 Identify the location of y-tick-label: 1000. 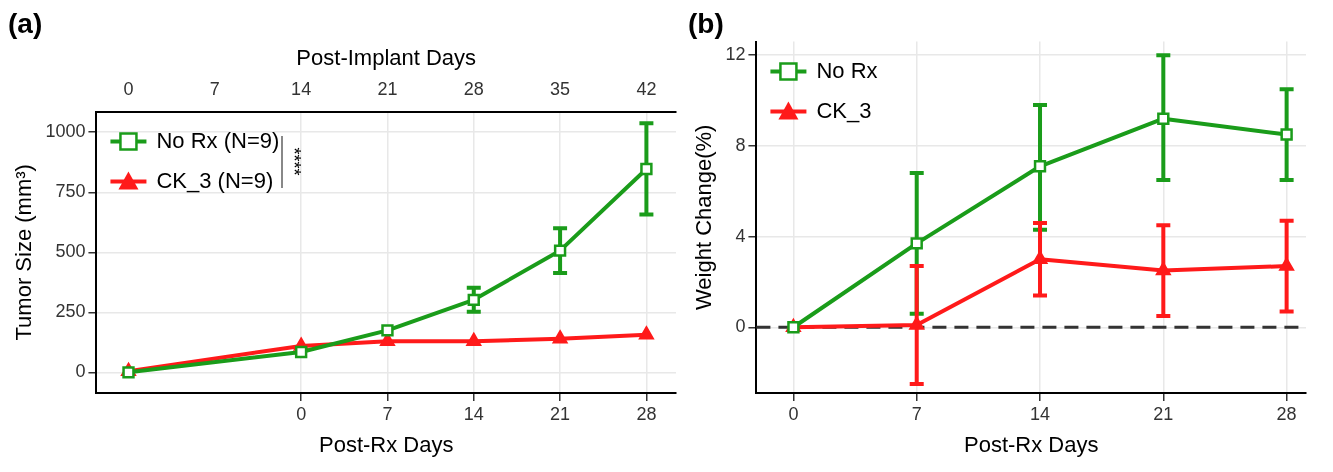
(65, 131).